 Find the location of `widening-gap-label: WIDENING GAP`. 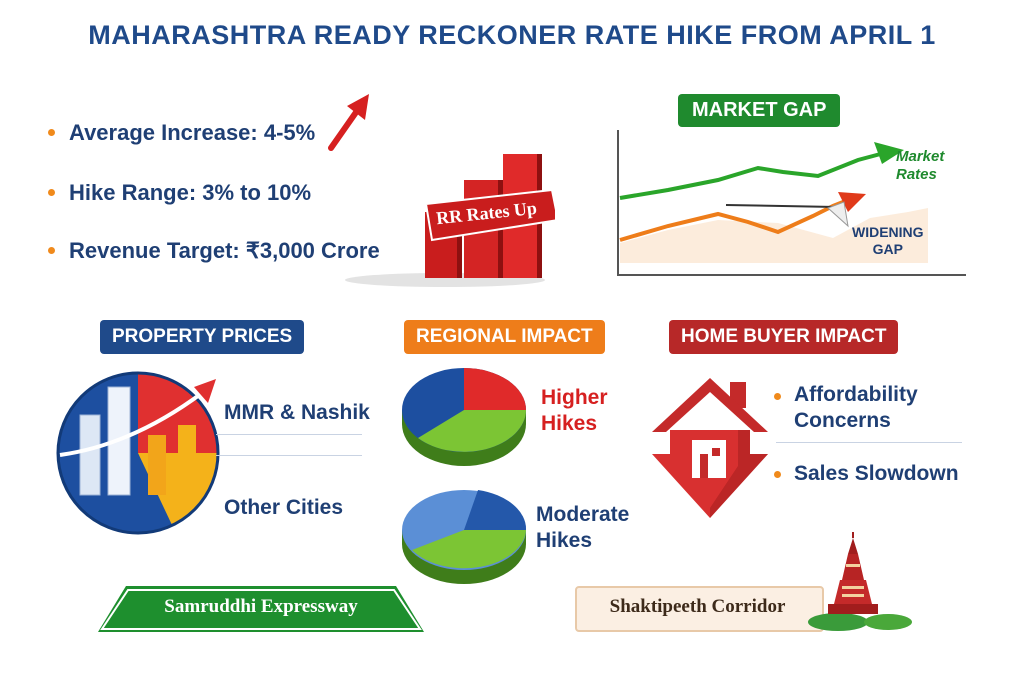

widening-gap-label: WIDENING GAP is located at coordinates (888, 241).